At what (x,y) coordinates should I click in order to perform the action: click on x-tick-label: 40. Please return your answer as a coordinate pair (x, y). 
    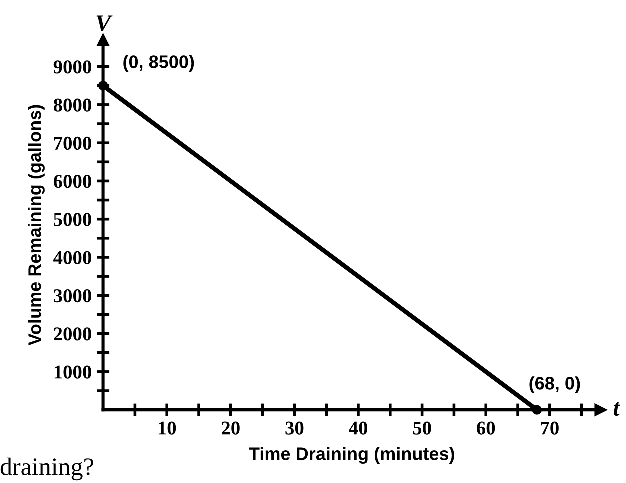
    Looking at the image, I should click on (358, 428).